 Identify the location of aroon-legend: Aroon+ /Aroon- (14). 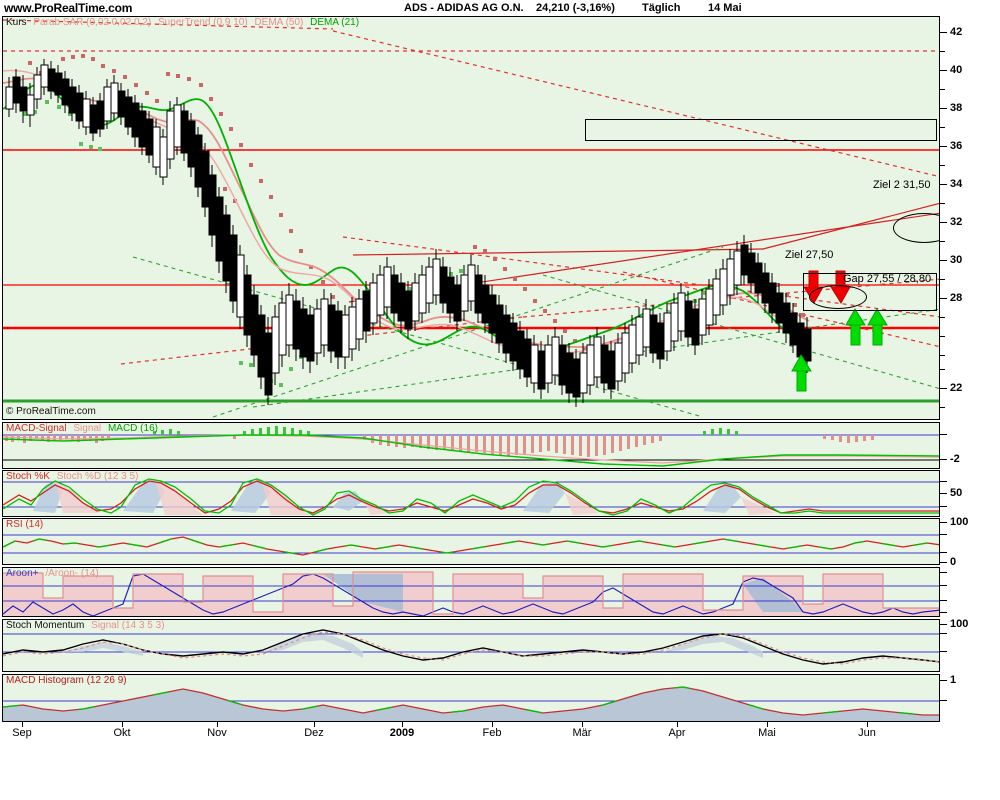
(54, 573).